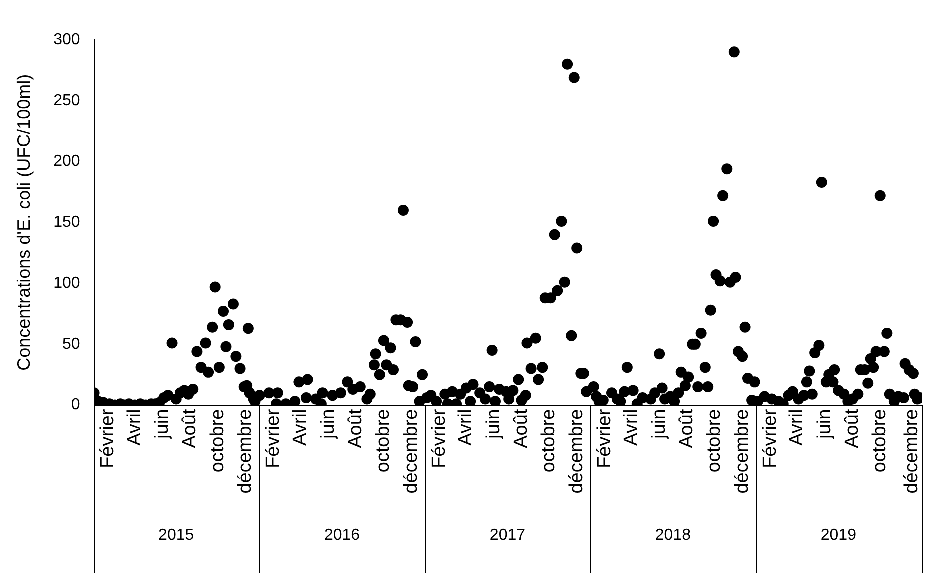 Image resolution: width=939 pixels, height=573 pixels. What do you see at coordinates (176, 535) in the screenshot?
I see `x2-tick-label: 2015` at bounding box center [176, 535].